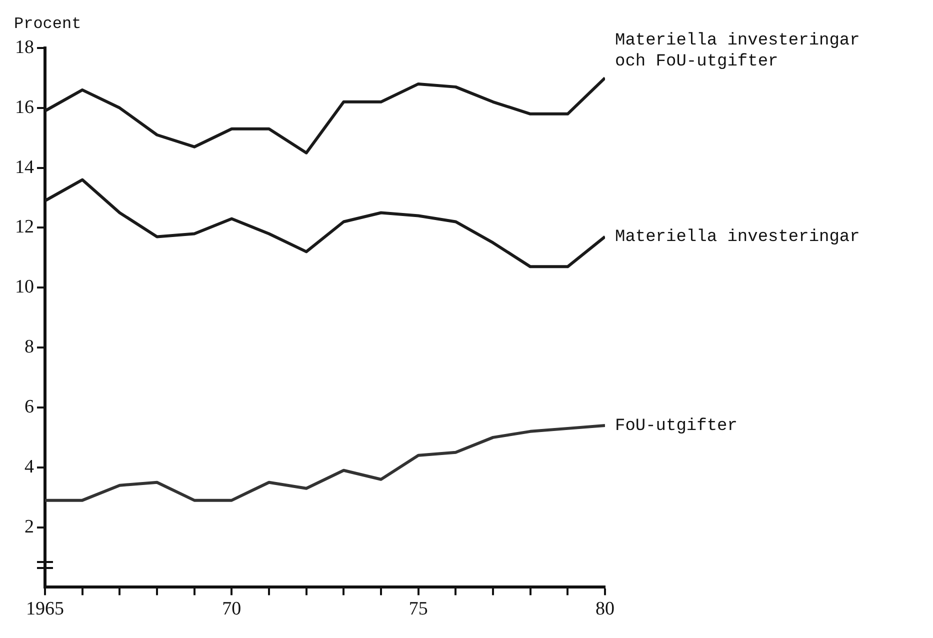  What do you see at coordinates (737, 52) in the screenshot?
I see `series-label: Materiella investeringar och FoU-utgifter` at bounding box center [737, 52].